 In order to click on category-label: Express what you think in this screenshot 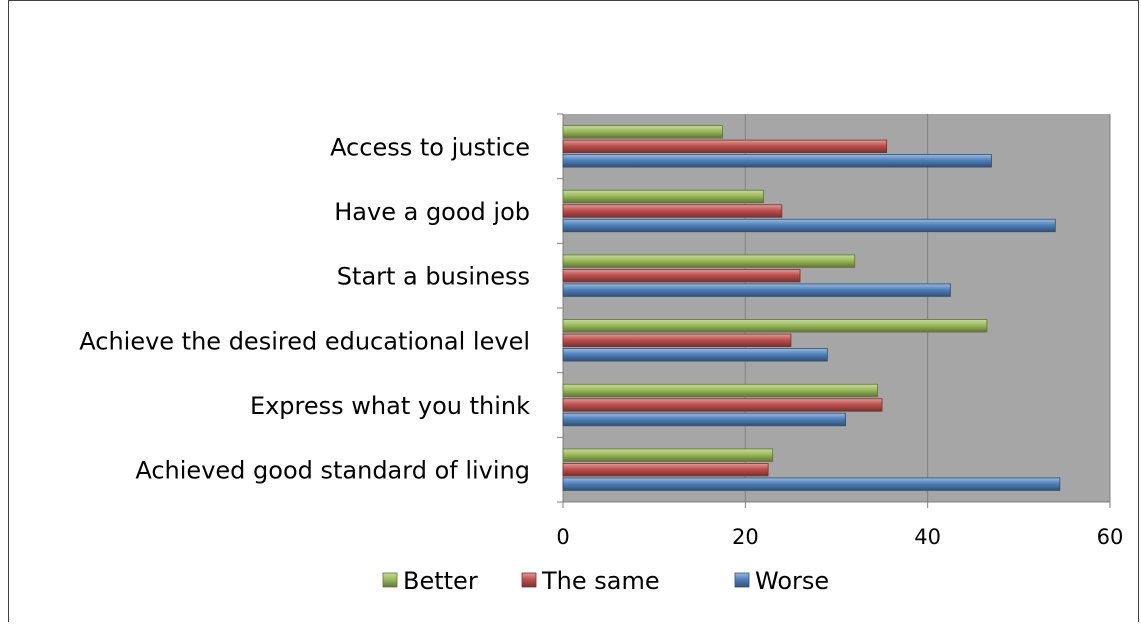, I will do `click(390, 406)`.